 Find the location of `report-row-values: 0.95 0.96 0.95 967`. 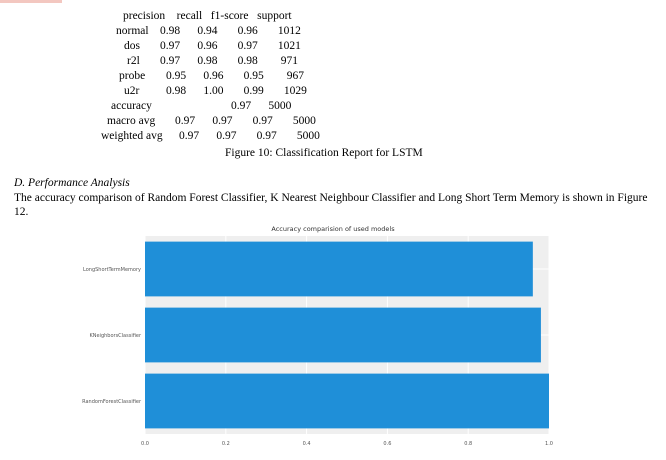

report-row-values: 0.95 0.96 0.95 967 is located at coordinates (235, 76).